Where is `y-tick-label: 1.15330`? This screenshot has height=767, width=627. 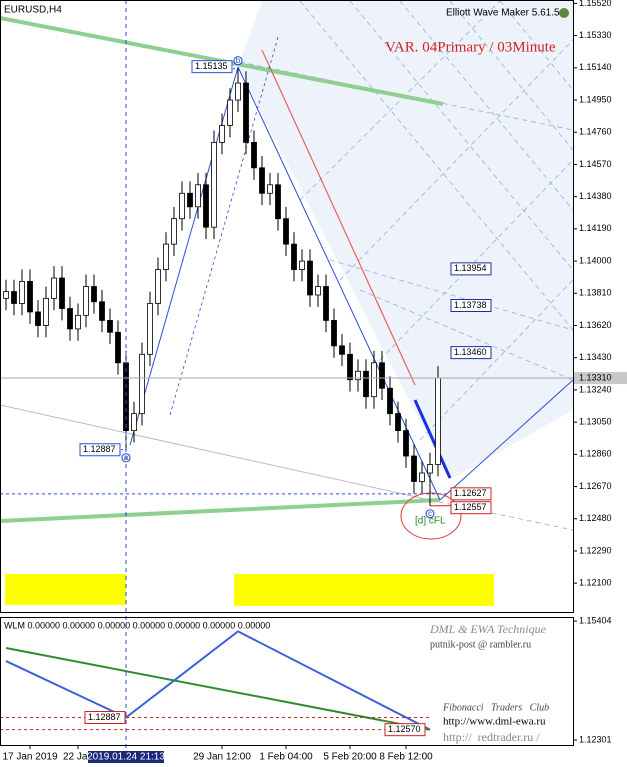
y-tick-label: 1.15330 is located at coordinates (595, 35).